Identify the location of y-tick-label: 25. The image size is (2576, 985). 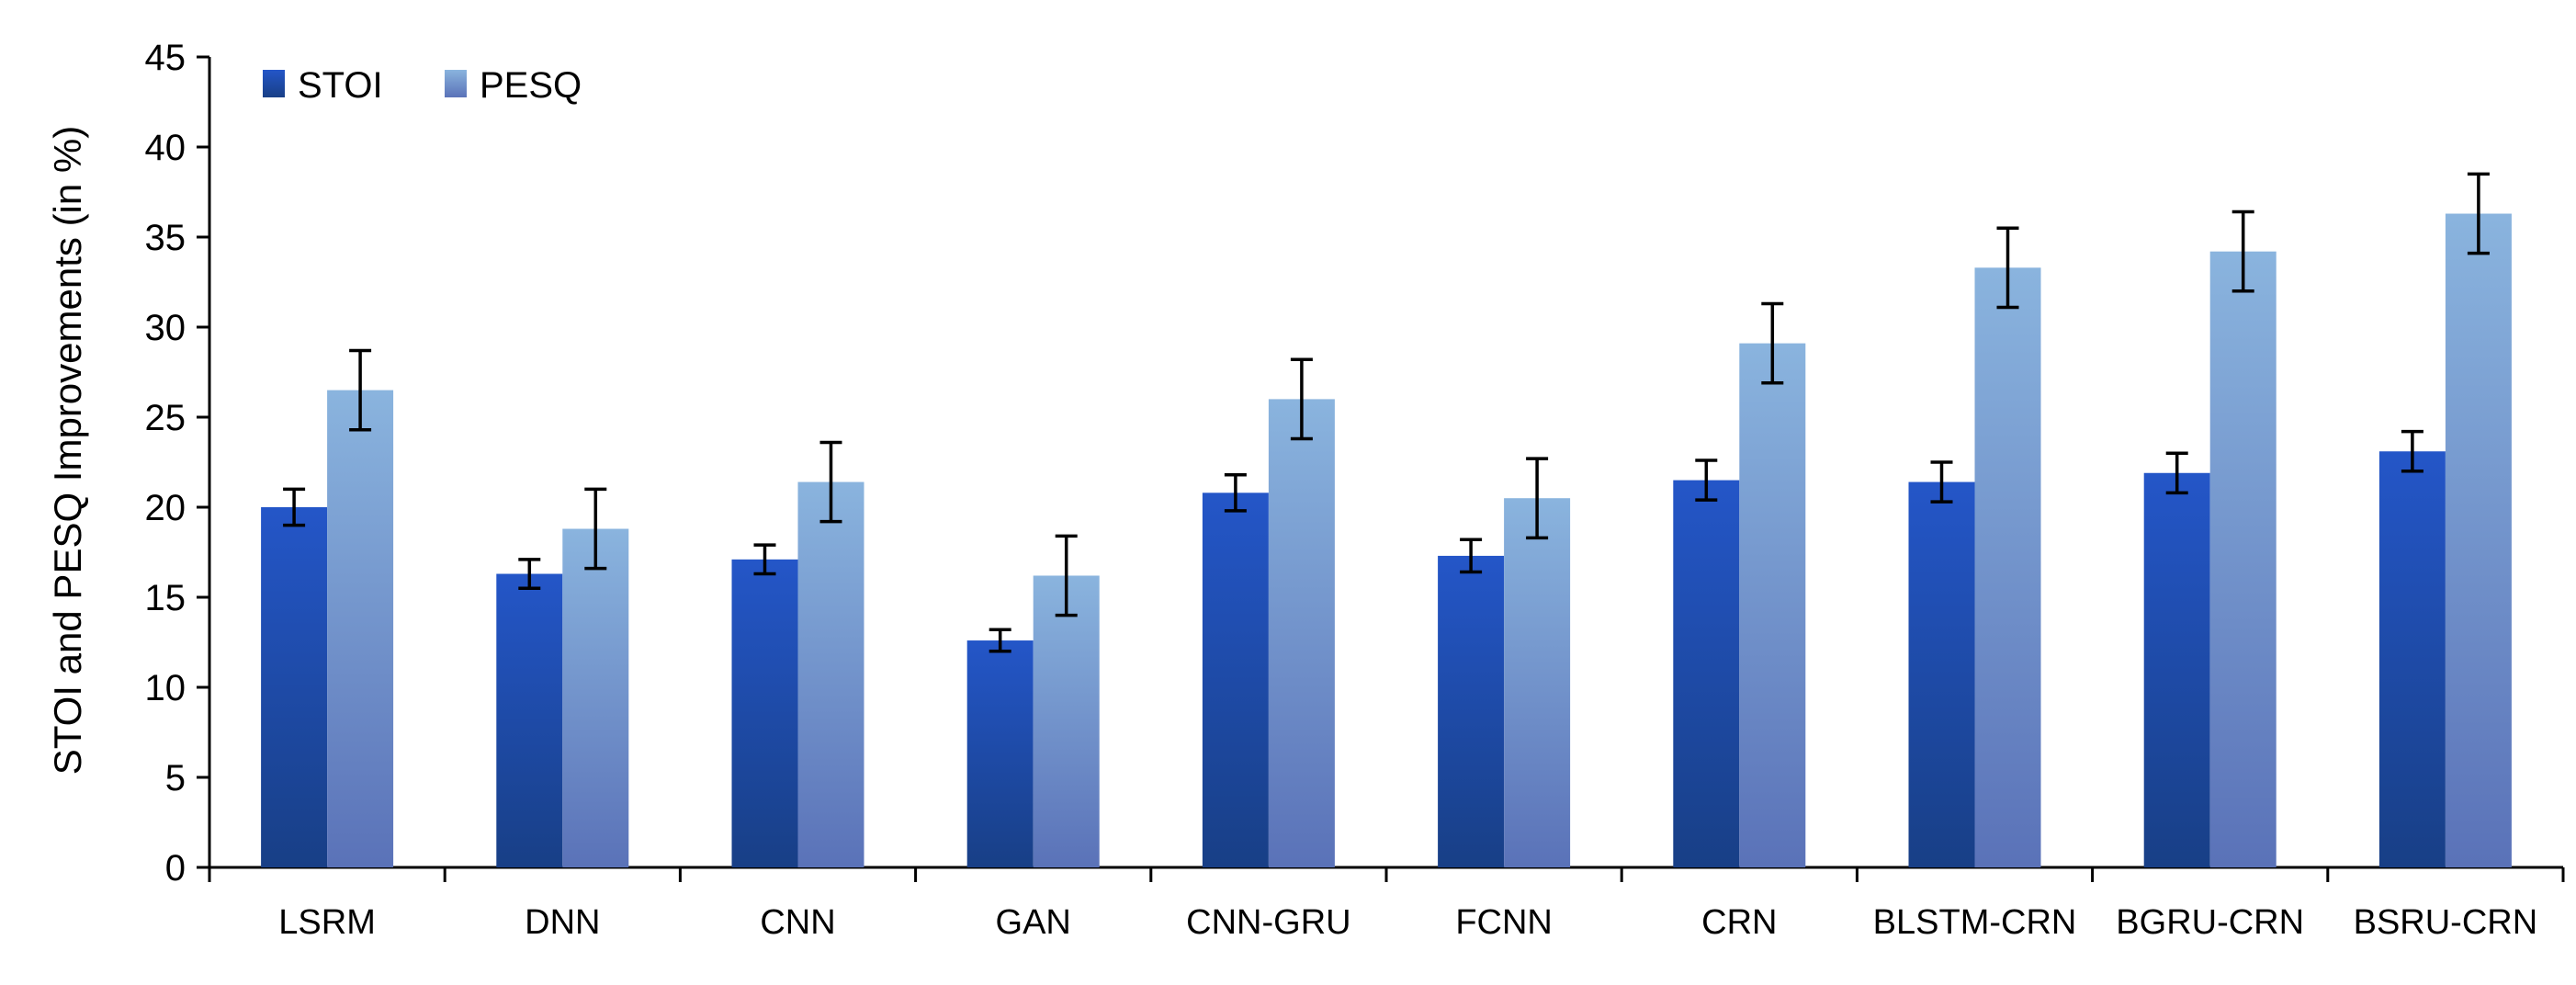
(165, 418).